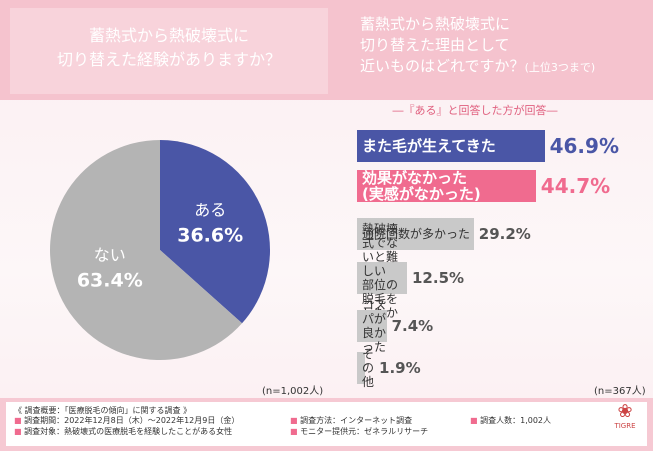  What do you see at coordinates (421, 186) in the screenshot?
I see `category-label: 効果がなかった (実感がなかった)` at bounding box center [421, 186].